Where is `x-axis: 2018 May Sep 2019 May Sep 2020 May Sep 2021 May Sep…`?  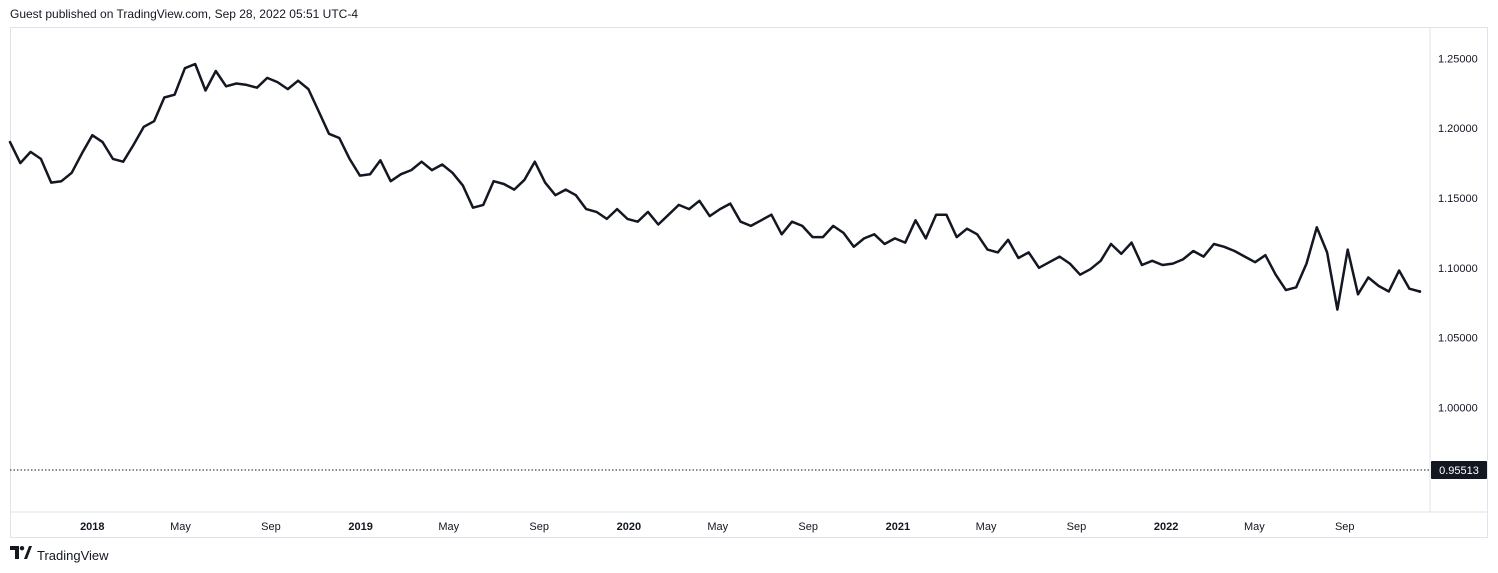 x-axis: 2018 May Sep 2019 May Sep 2020 May Sep 2021 May Sep… is located at coordinates (717, 527).